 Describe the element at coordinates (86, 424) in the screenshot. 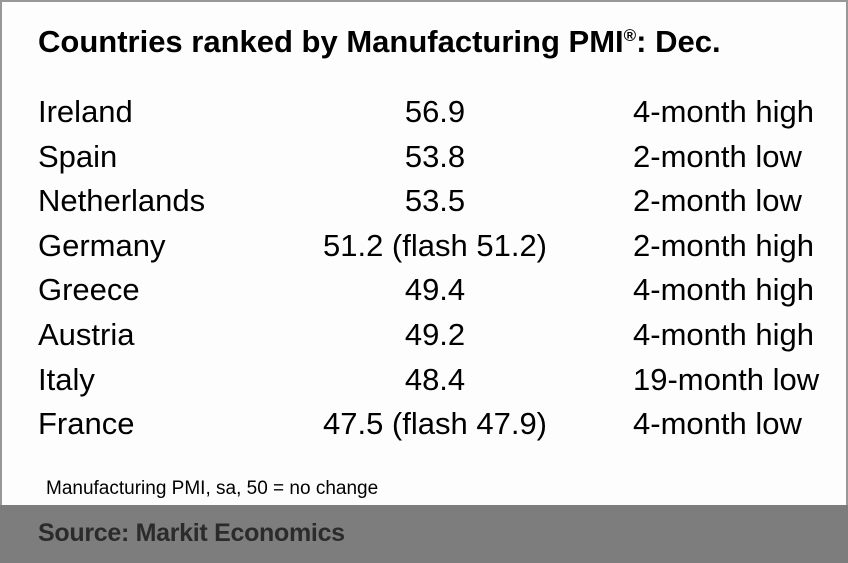

I see `country-cell: France` at that location.